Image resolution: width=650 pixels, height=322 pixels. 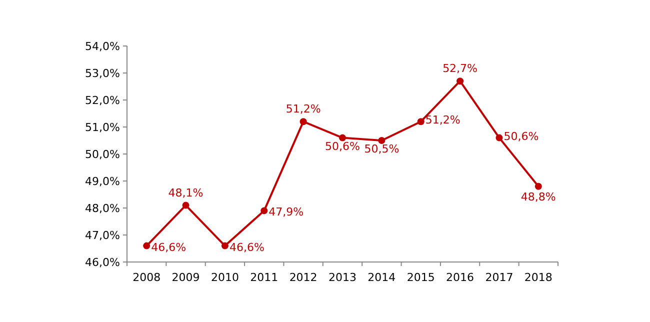 What do you see at coordinates (186, 277) in the screenshot?
I see `x-tick-label: 2009` at bounding box center [186, 277].